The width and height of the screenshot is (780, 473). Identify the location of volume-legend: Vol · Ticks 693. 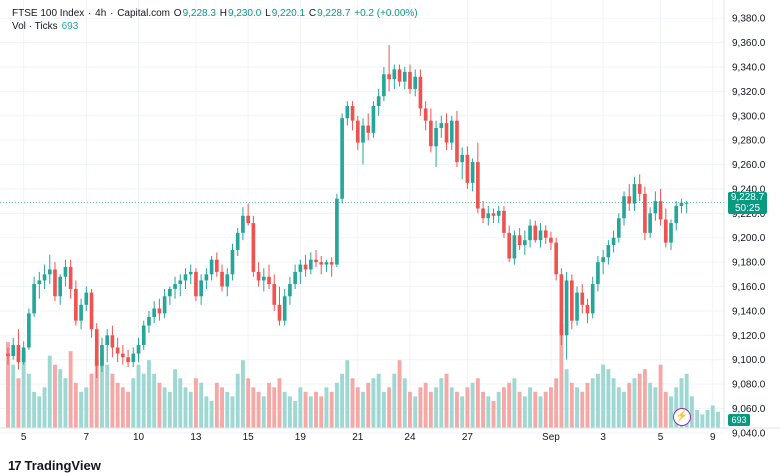
(45, 27).